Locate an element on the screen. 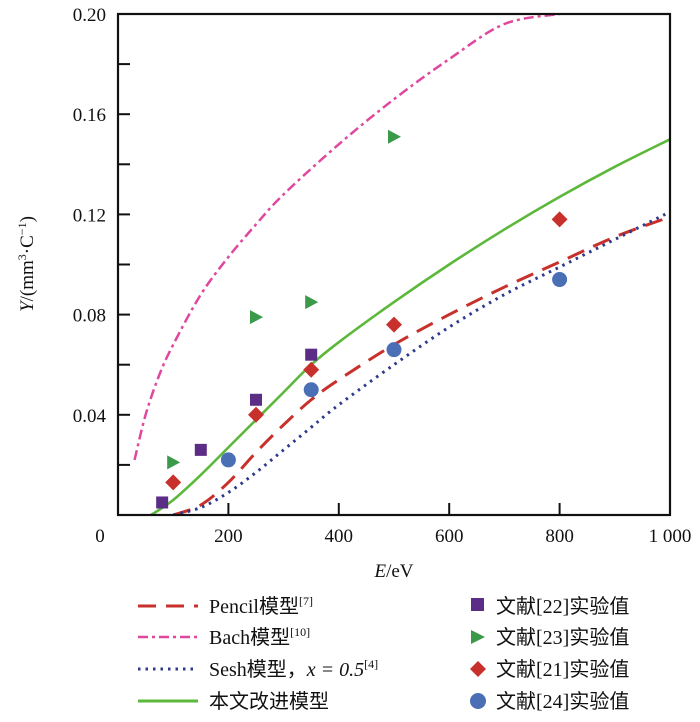 The width and height of the screenshot is (700, 722). legend-marker-square is located at coordinates (477, 604).